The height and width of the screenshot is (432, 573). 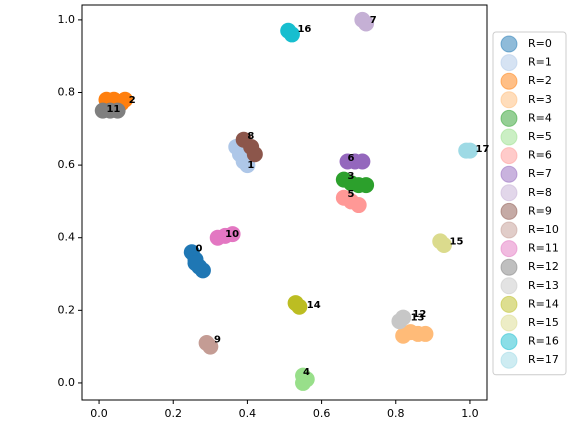 What do you see at coordinates (113, 109) in the screenshot?
I see `annotation: 11` at bounding box center [113, 109].